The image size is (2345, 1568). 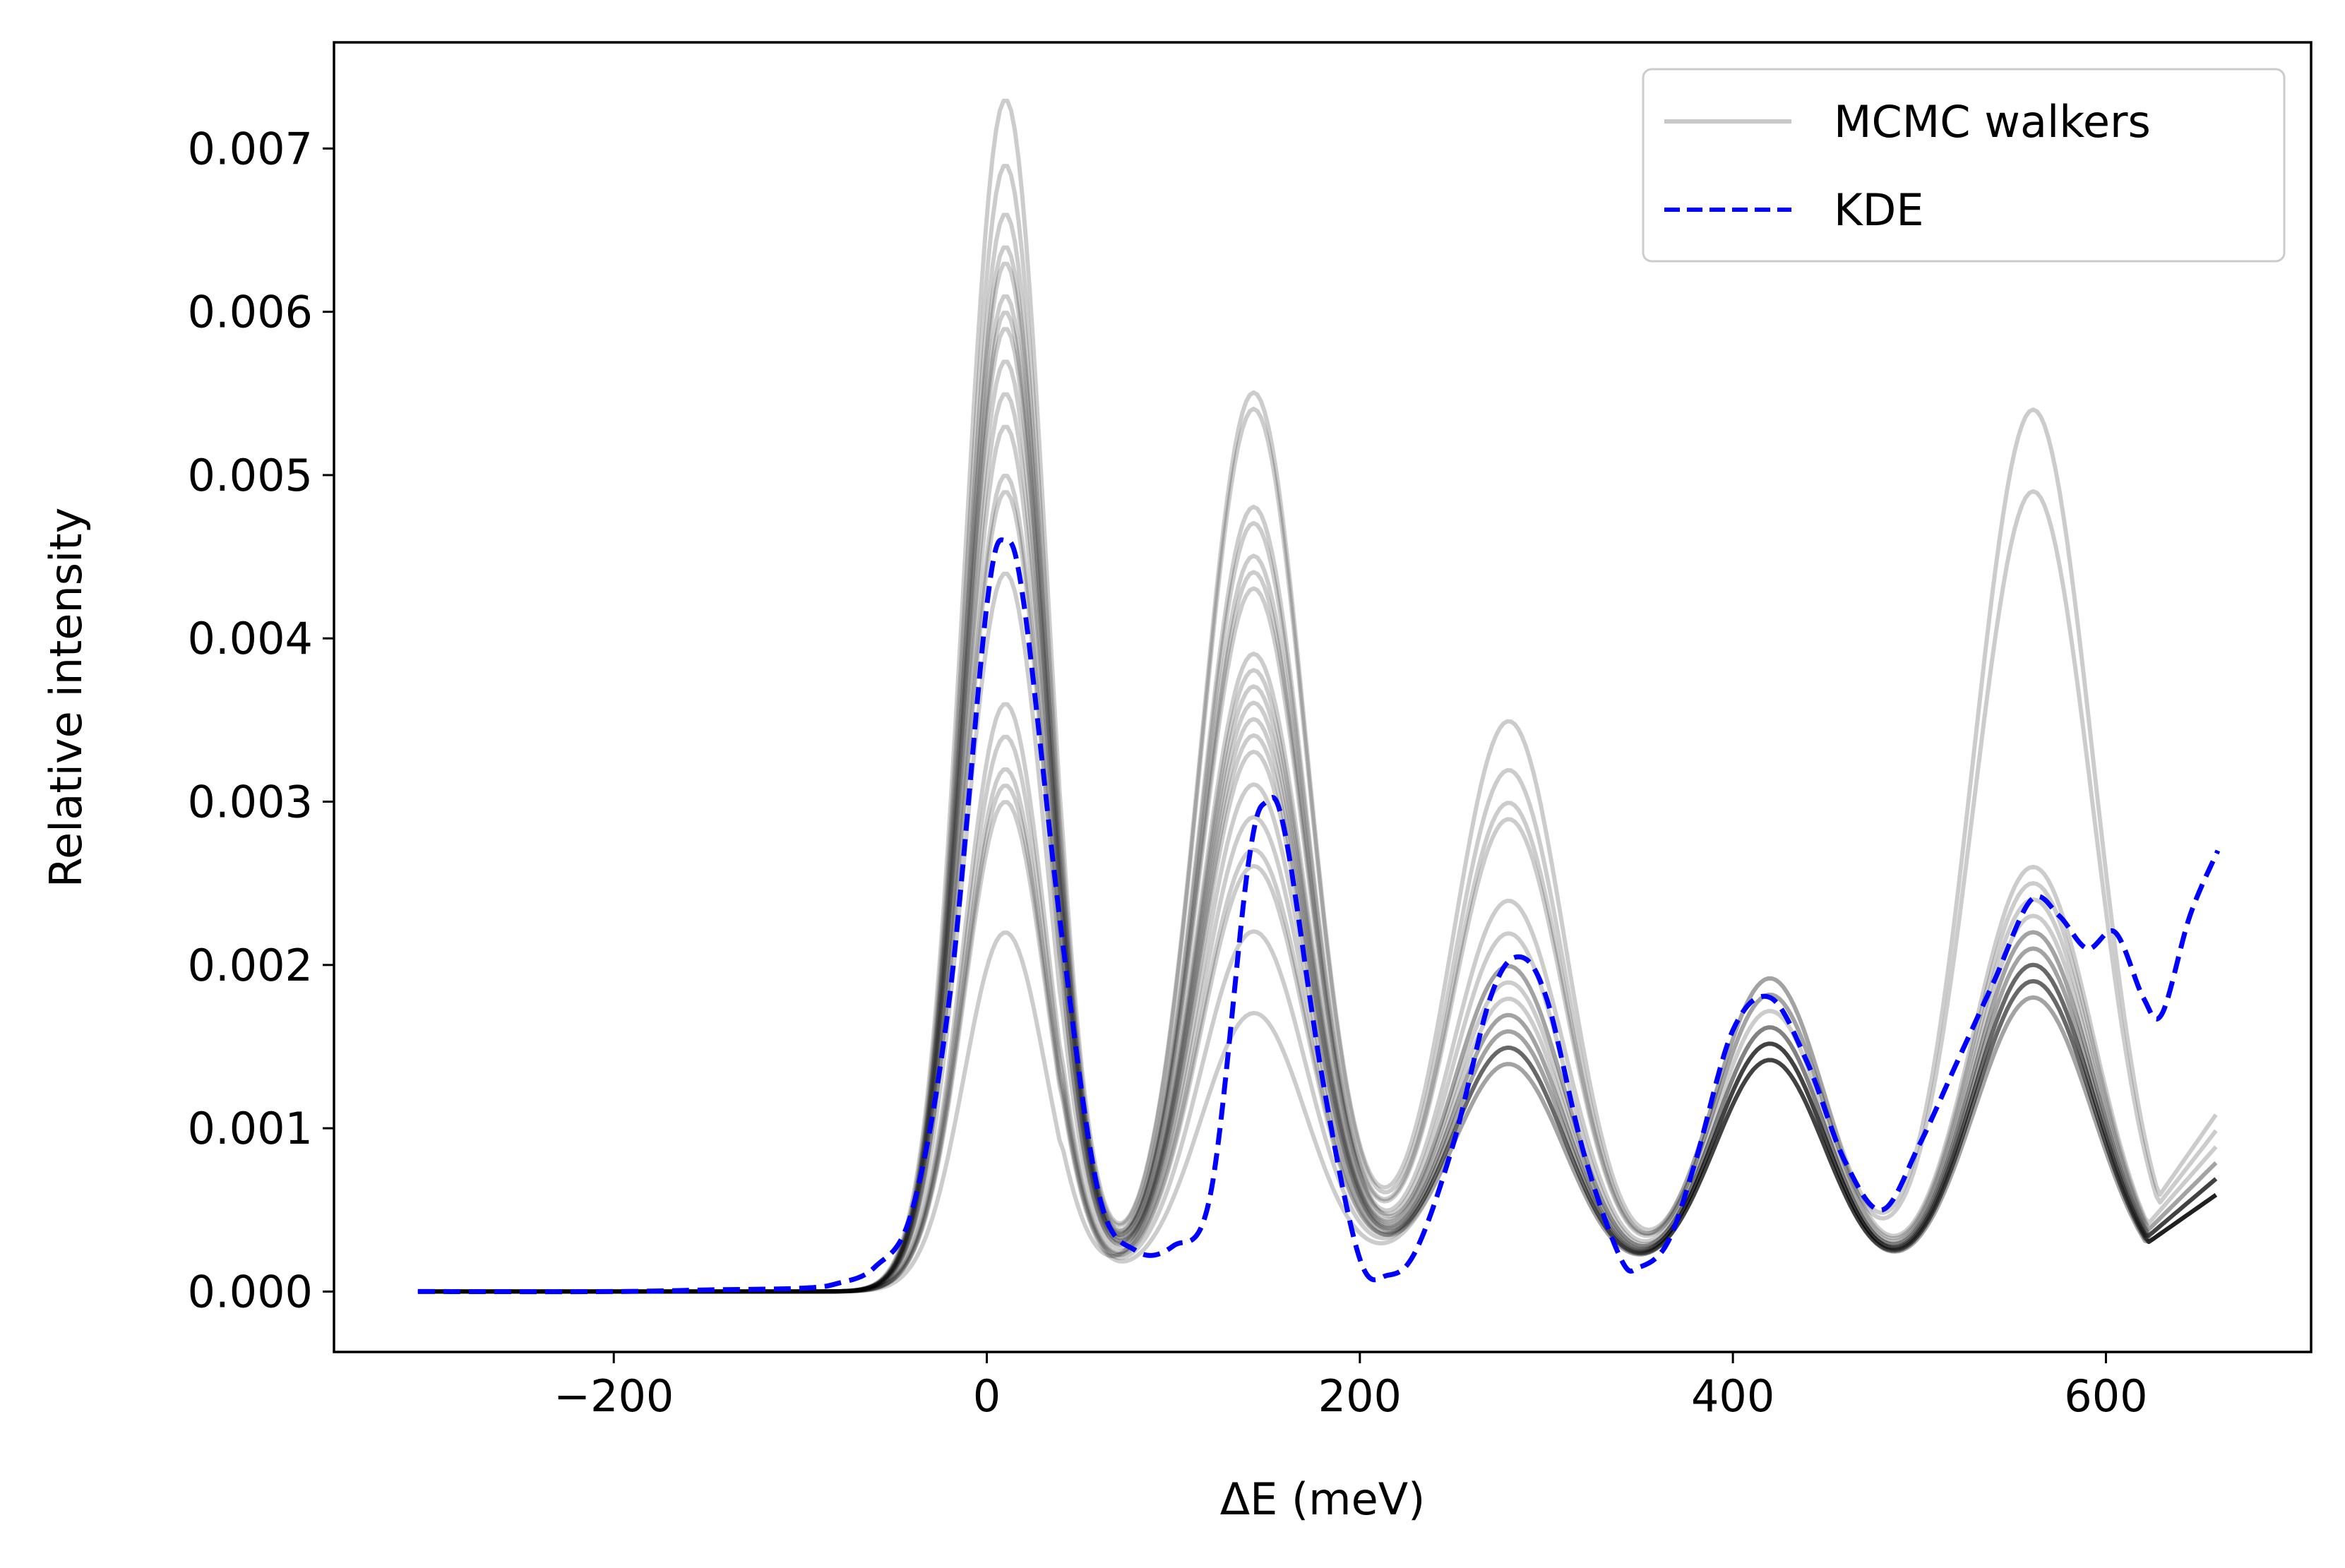 What do you see at coordinates (66, 698) in the screenshot?
I see `y-axis-label: Relative intensity` at bounding box center [66, 698].